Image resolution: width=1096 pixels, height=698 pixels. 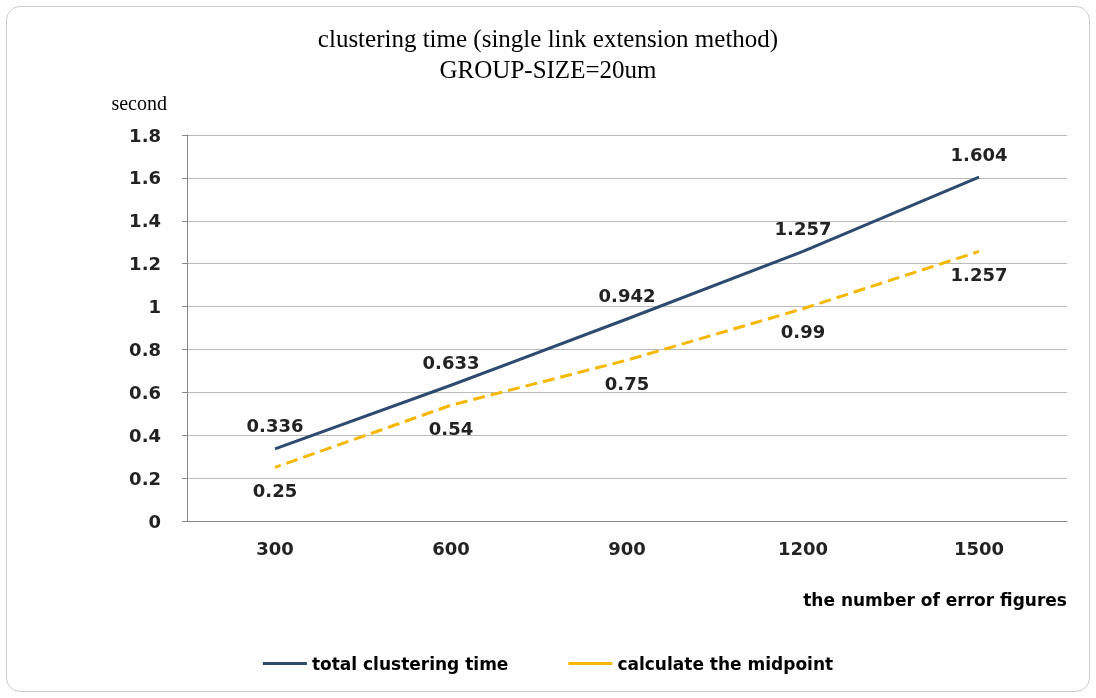 What do you see at coordinates (275, 426) in the screenshot?
I see `data-label: 0.336` at bounding box center [275, 426].